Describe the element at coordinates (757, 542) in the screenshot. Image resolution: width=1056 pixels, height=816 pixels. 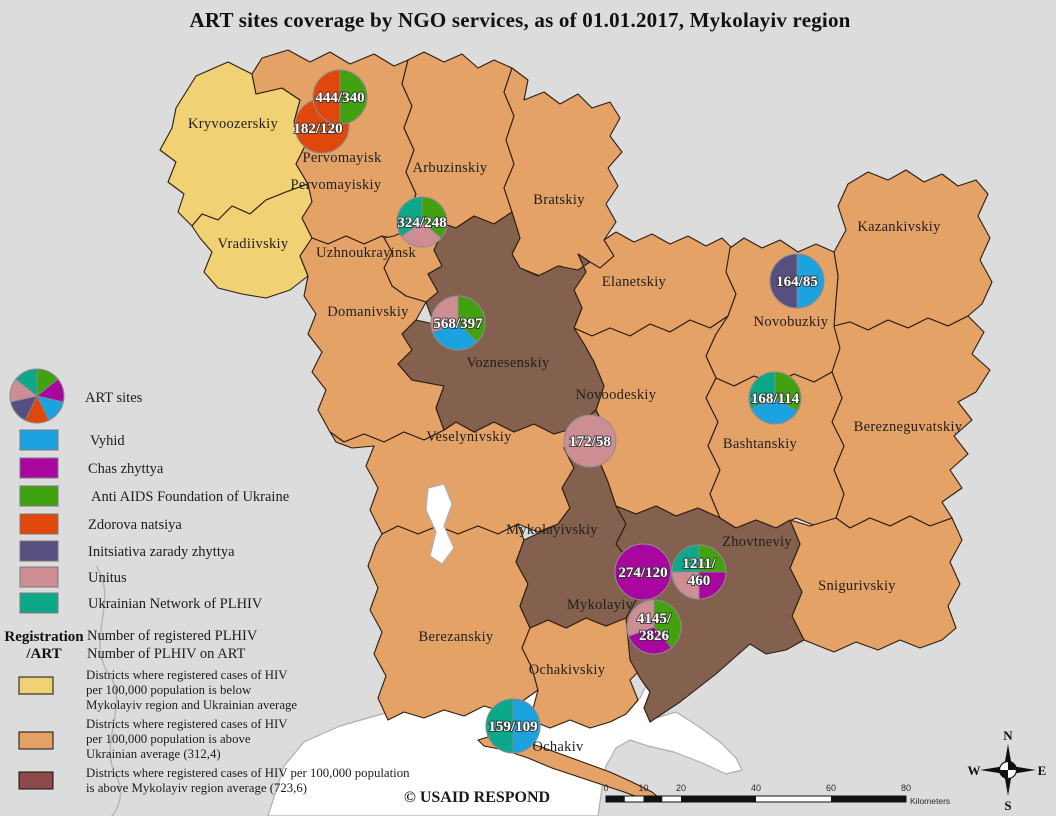
I see `label-zhovtneviy: Zhovtneviy` at that location.